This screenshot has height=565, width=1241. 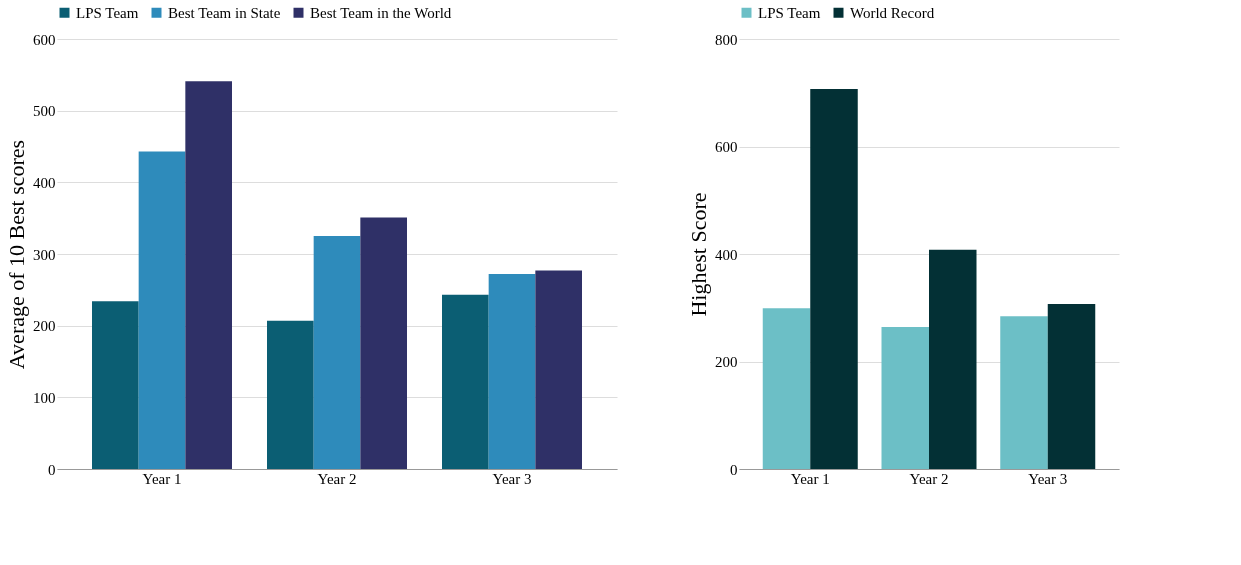 I want to click on legend-label: Best Team in State, so click(x=224, y=12).